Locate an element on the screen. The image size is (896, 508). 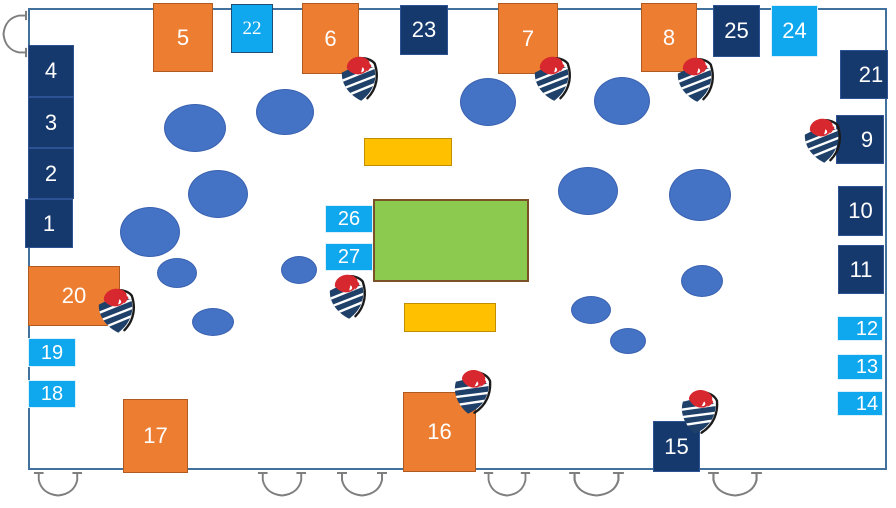
numbered-box-13: 13 is located at coordinates (860, 367).